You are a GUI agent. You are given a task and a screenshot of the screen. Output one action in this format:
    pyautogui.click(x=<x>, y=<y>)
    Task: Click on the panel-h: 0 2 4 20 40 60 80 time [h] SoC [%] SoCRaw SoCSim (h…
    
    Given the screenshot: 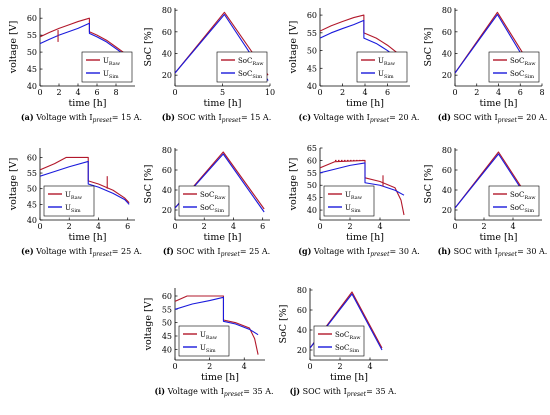 What is the action you would take?
    pyautogui.click(x=485, y=202)
    